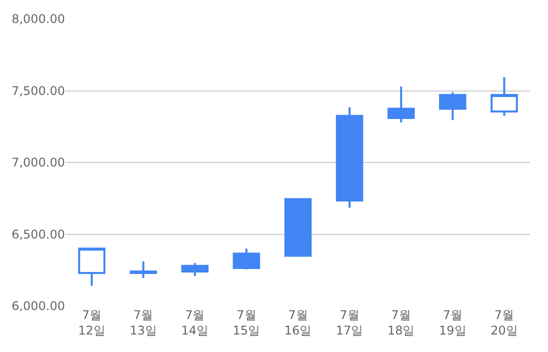 The height and width of the screenshot is (352, 548). I want to click on y-tick-label: 8,000.00, so click(38, 19).